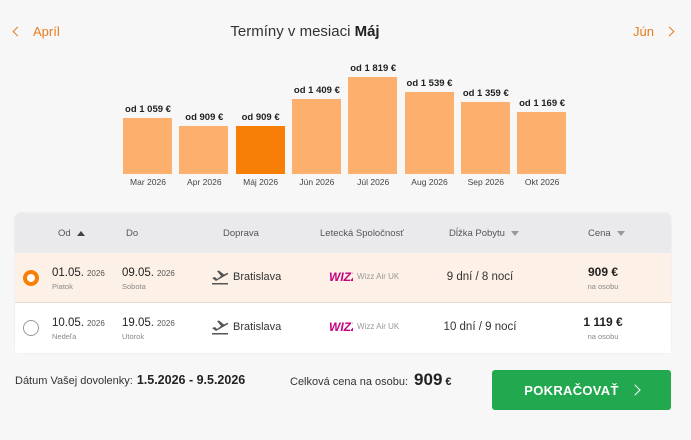 This screenshot has height=440, width=691. I want to click on chart-month-label: Apr 2026, so click(204, 182).